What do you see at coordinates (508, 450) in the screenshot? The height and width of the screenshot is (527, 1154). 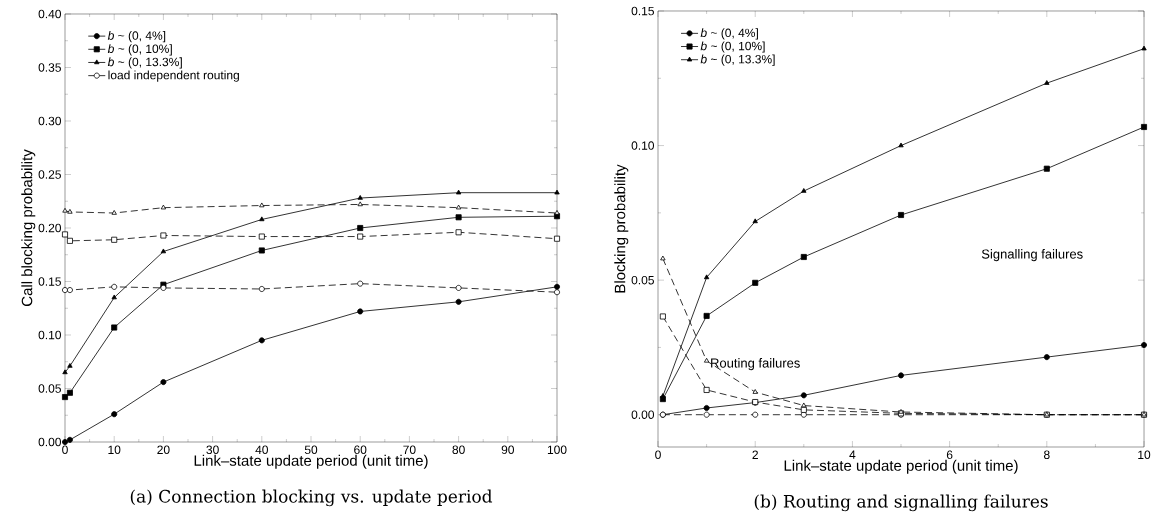 I see `x-tick-label: 90` at bounding box center [508, 450].